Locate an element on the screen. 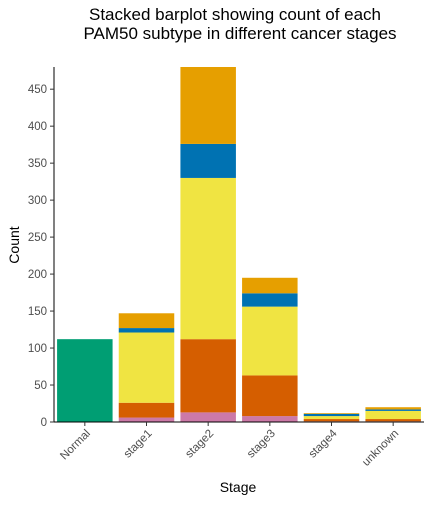 This screenshot has width=443, height=517. x-tick-label-stage1: stage1 is located at coordinates (138, 444).